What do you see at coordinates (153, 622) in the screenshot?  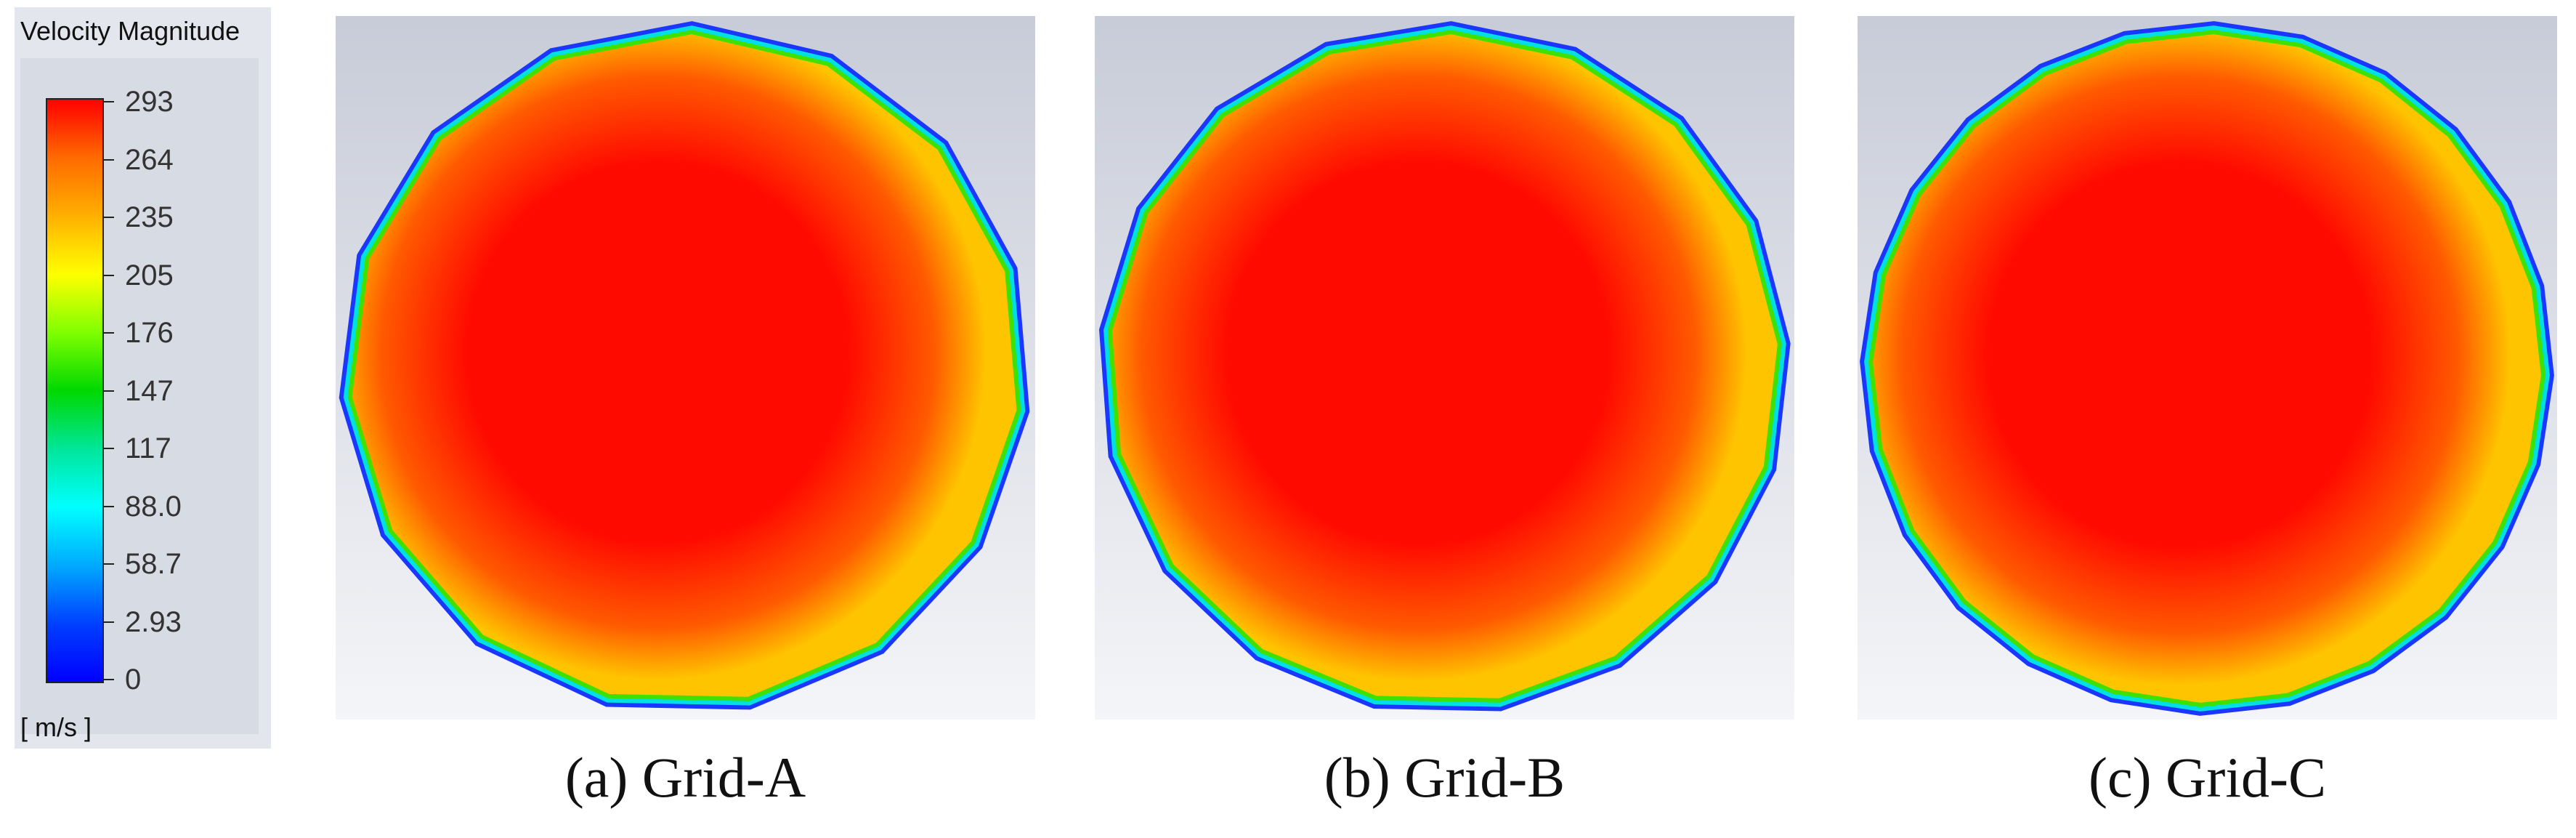 I see `colorbar-tick-label: 2.93` at bounding box center [153, 622].